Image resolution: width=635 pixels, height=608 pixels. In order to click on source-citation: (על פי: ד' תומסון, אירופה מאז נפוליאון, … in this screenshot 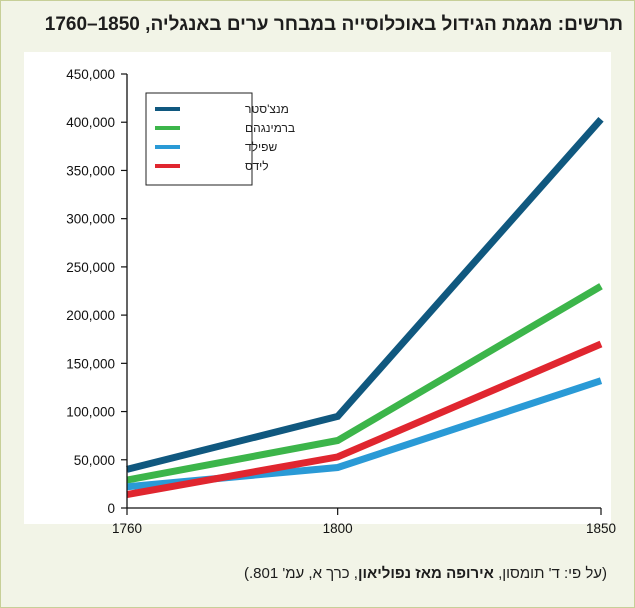, I will do `click(425, 573)`.